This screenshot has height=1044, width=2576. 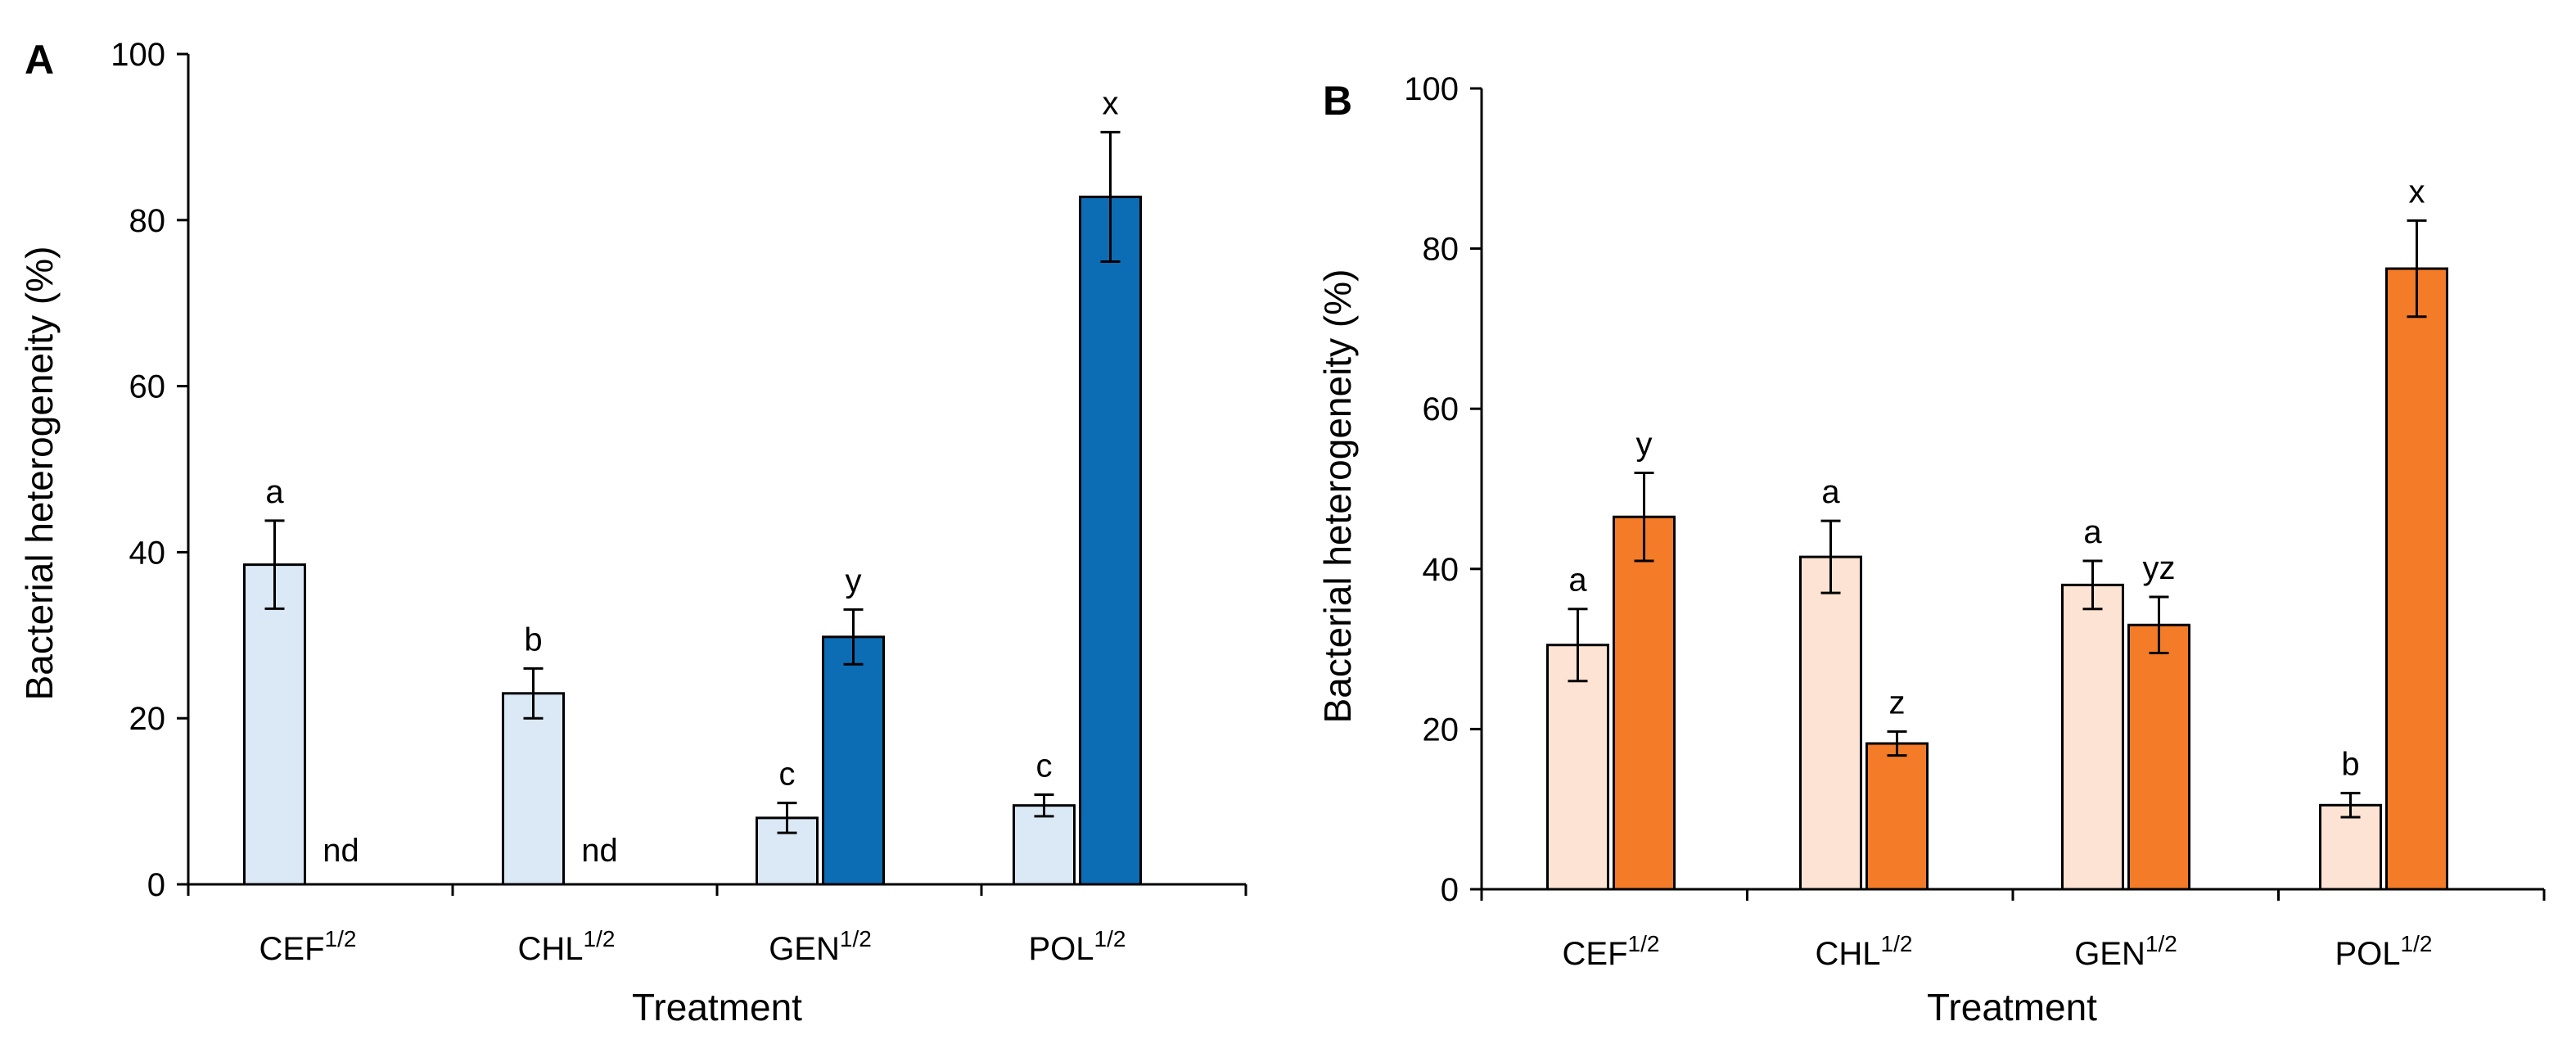 What do you see at coordinates (1337, 101) in the screenshot?
I see `panel-label: B` at bounding box center [1337, 101].